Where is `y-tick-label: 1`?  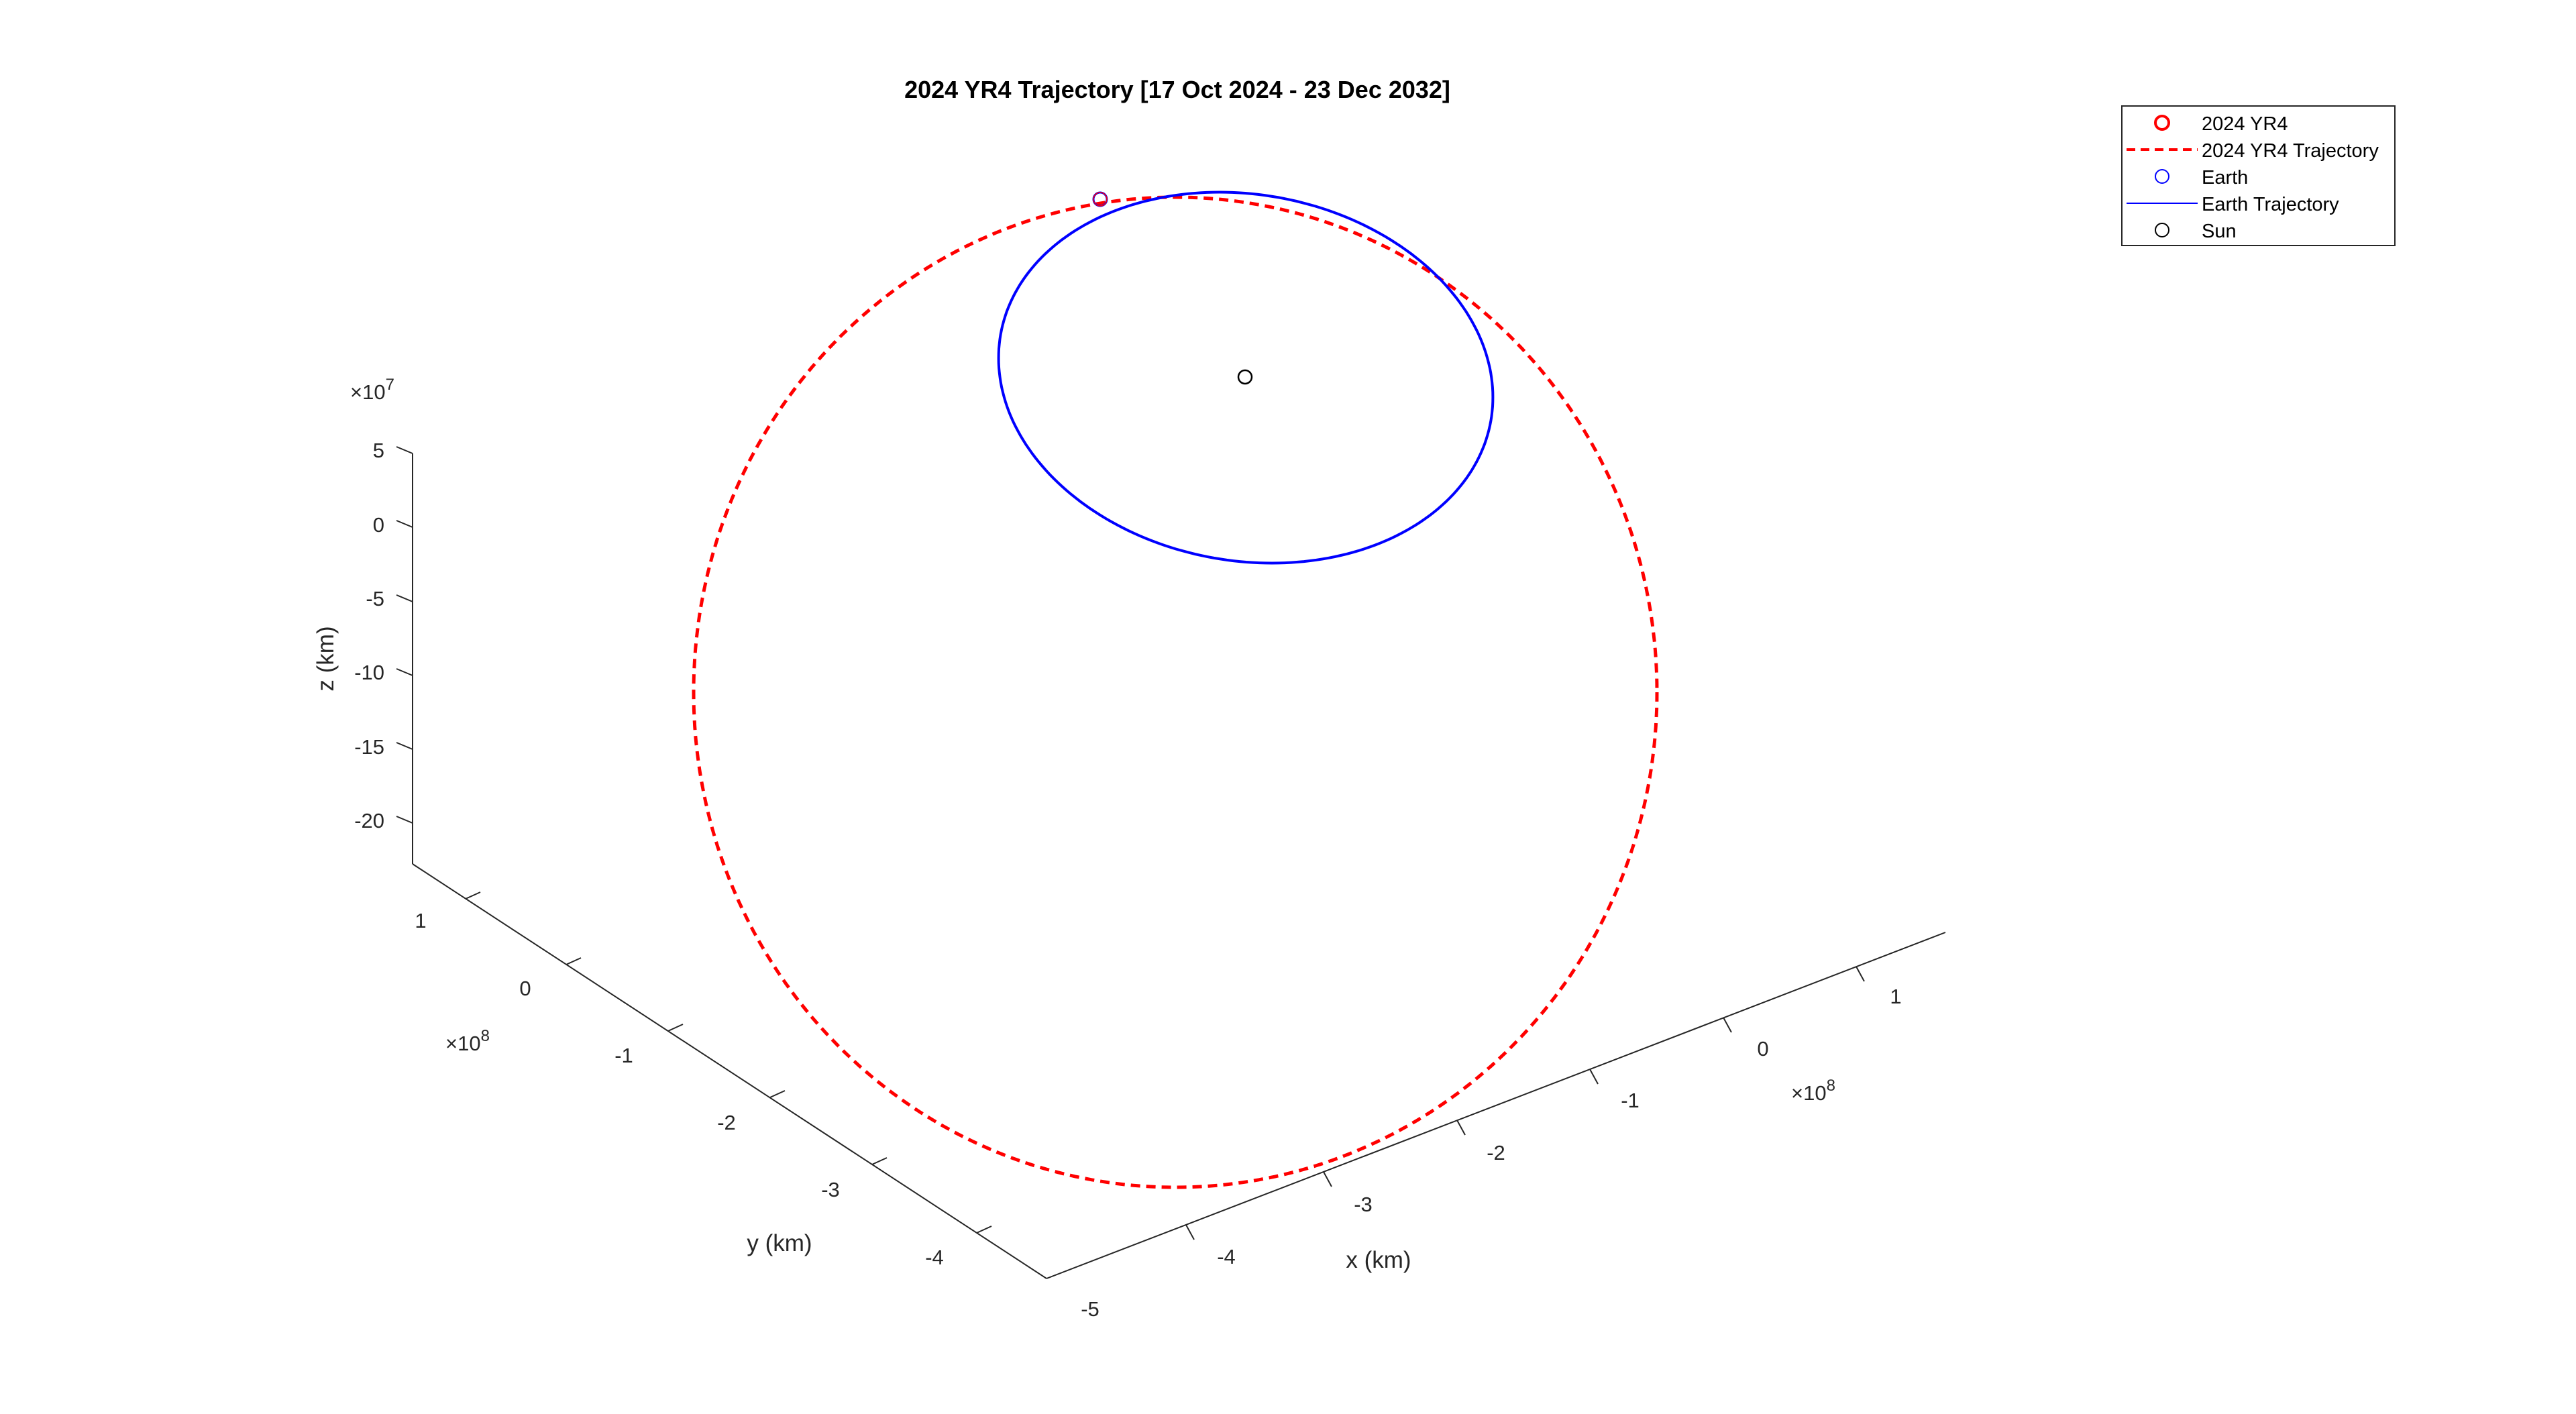
y-tick-label: 1 is located at coordinates (420, 920).